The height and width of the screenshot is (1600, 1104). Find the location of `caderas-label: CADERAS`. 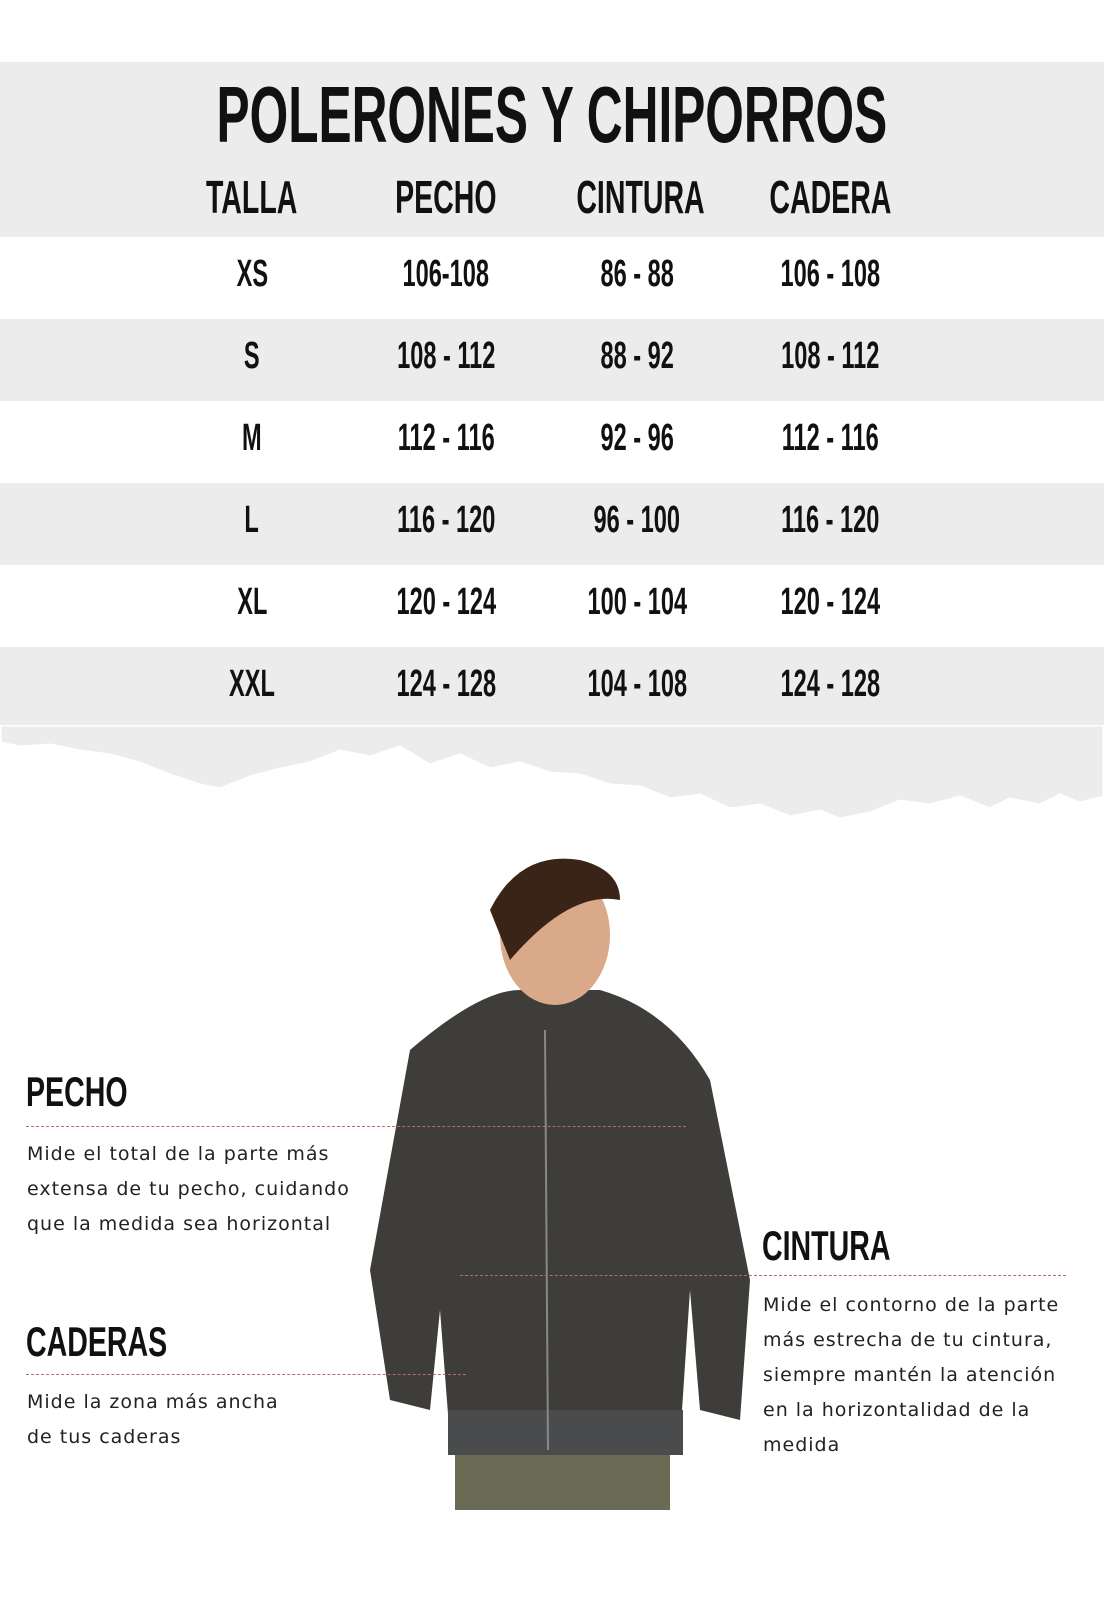

caderas-label: CADERAS is located at coordinates (97, 1341).